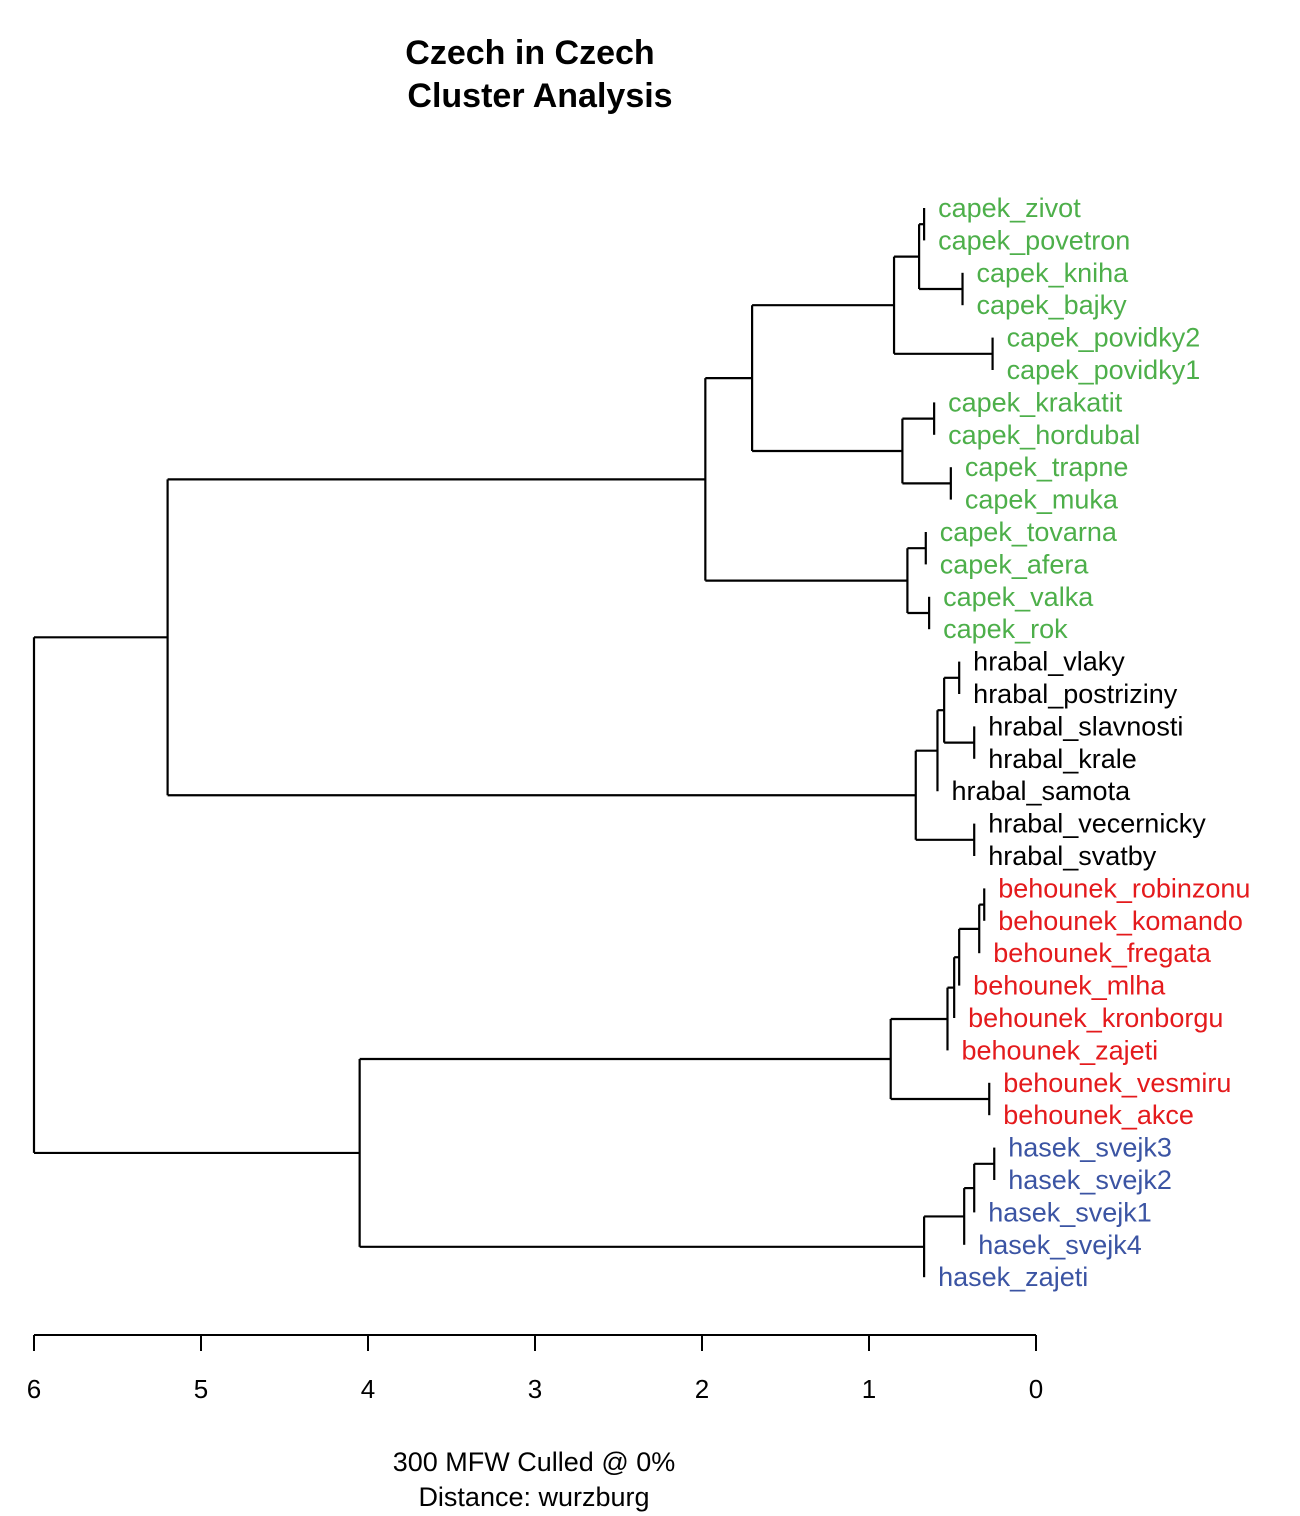 The image size is (1300, 1516). I want to click on leaf-label-capek-bajky: capek_bajky, so click(1052, 305).